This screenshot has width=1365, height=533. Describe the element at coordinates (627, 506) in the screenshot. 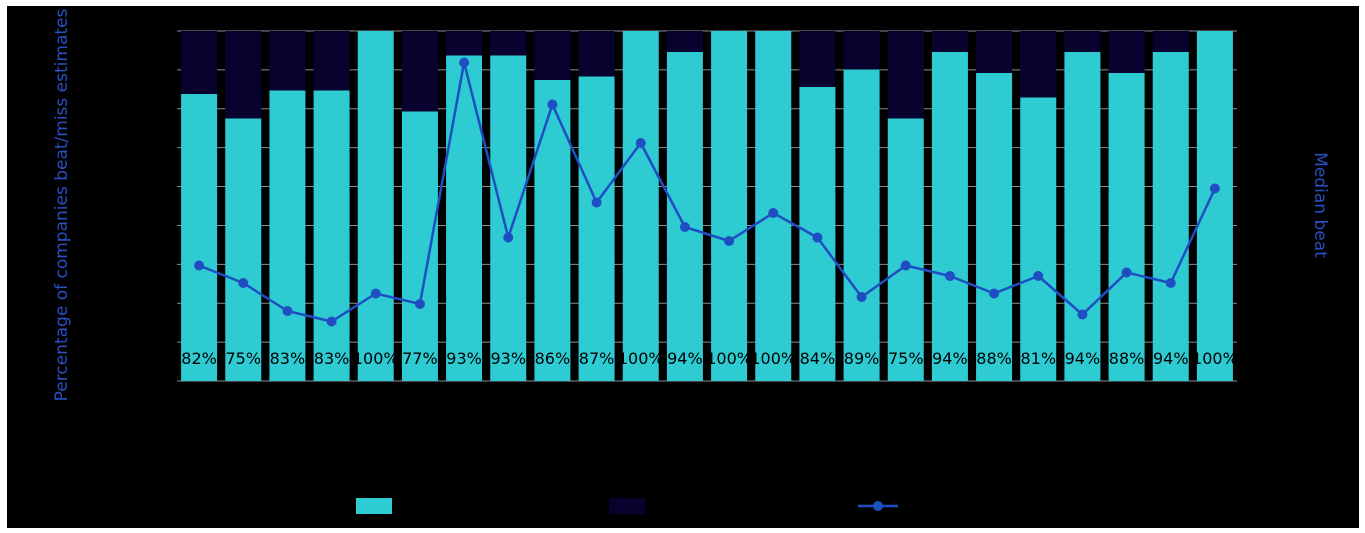

I see `legend-miss-swatch` at that location.